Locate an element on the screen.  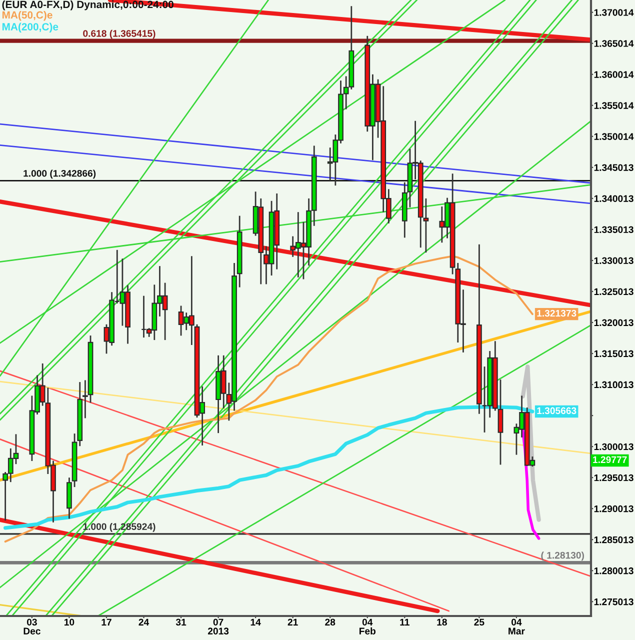
x-tick-label: 04 Feb is located at coordinates (368, 626).